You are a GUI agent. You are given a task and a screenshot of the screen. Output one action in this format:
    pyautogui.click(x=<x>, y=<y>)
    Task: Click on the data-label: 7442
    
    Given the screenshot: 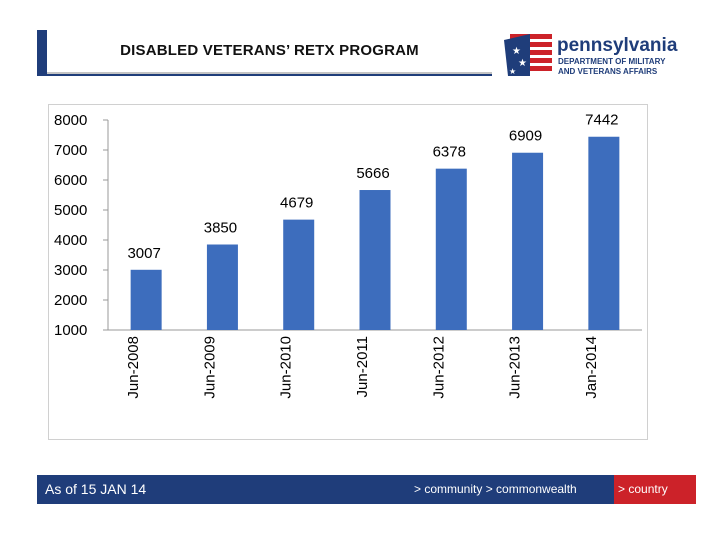 What is the action you would take?
    pyautogui.click(x=601, y=120)
    